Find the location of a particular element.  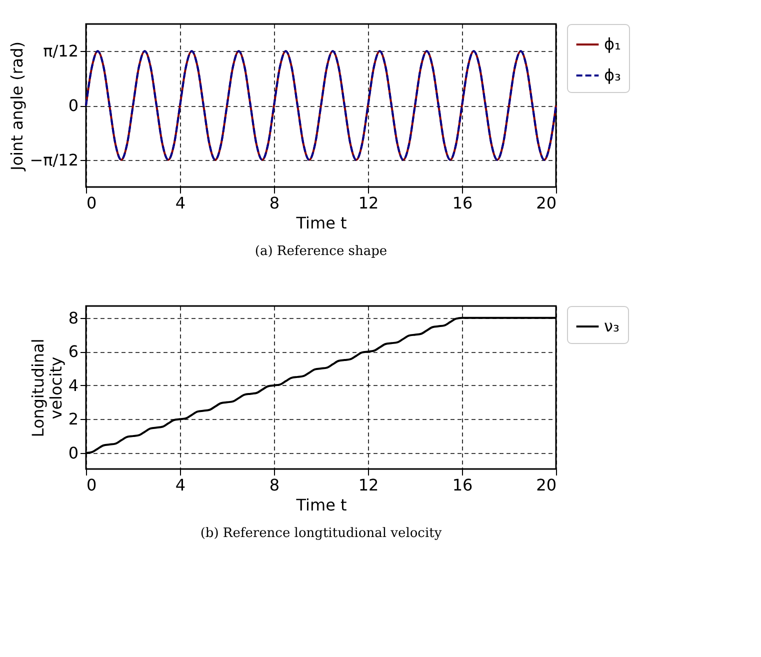

y-axis-title: Joint angle (rad) is located at coordinates (17, 107).